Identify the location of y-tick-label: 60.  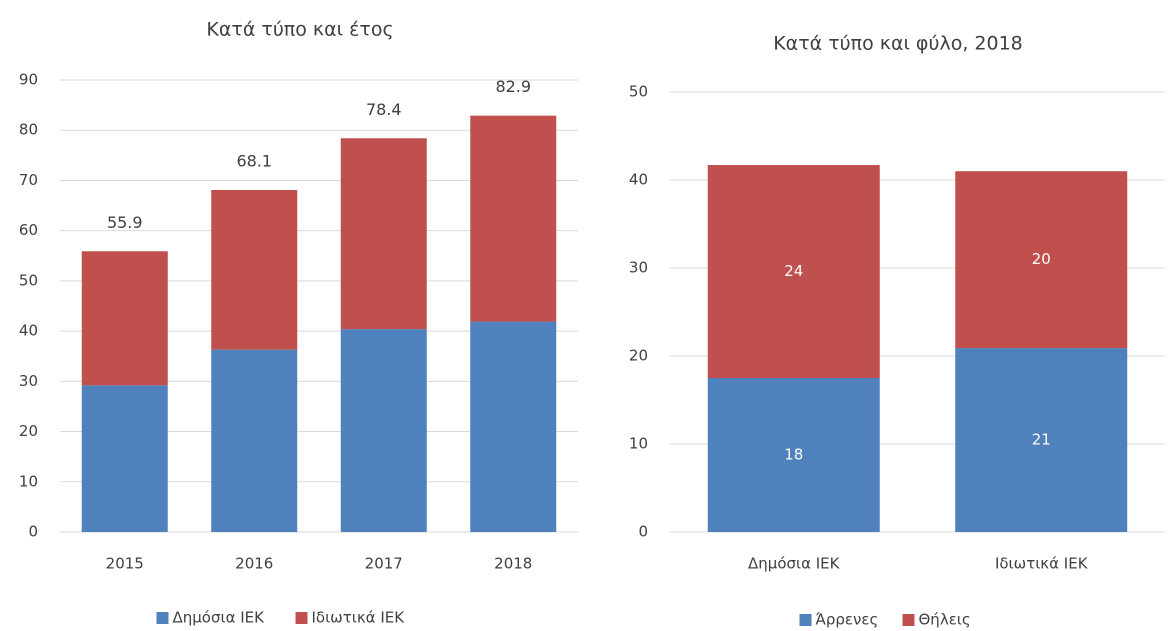
(28, 230).